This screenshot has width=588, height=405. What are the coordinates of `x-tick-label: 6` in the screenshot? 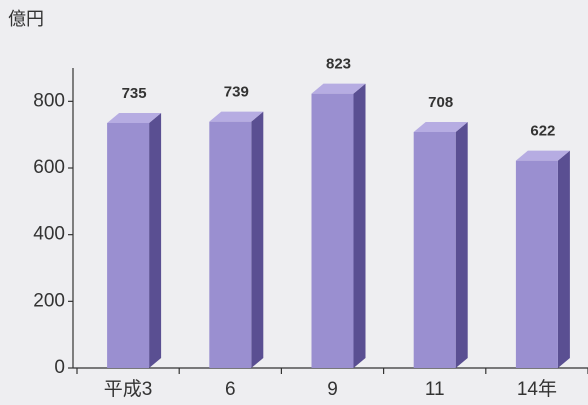 It's located at (230, 389).